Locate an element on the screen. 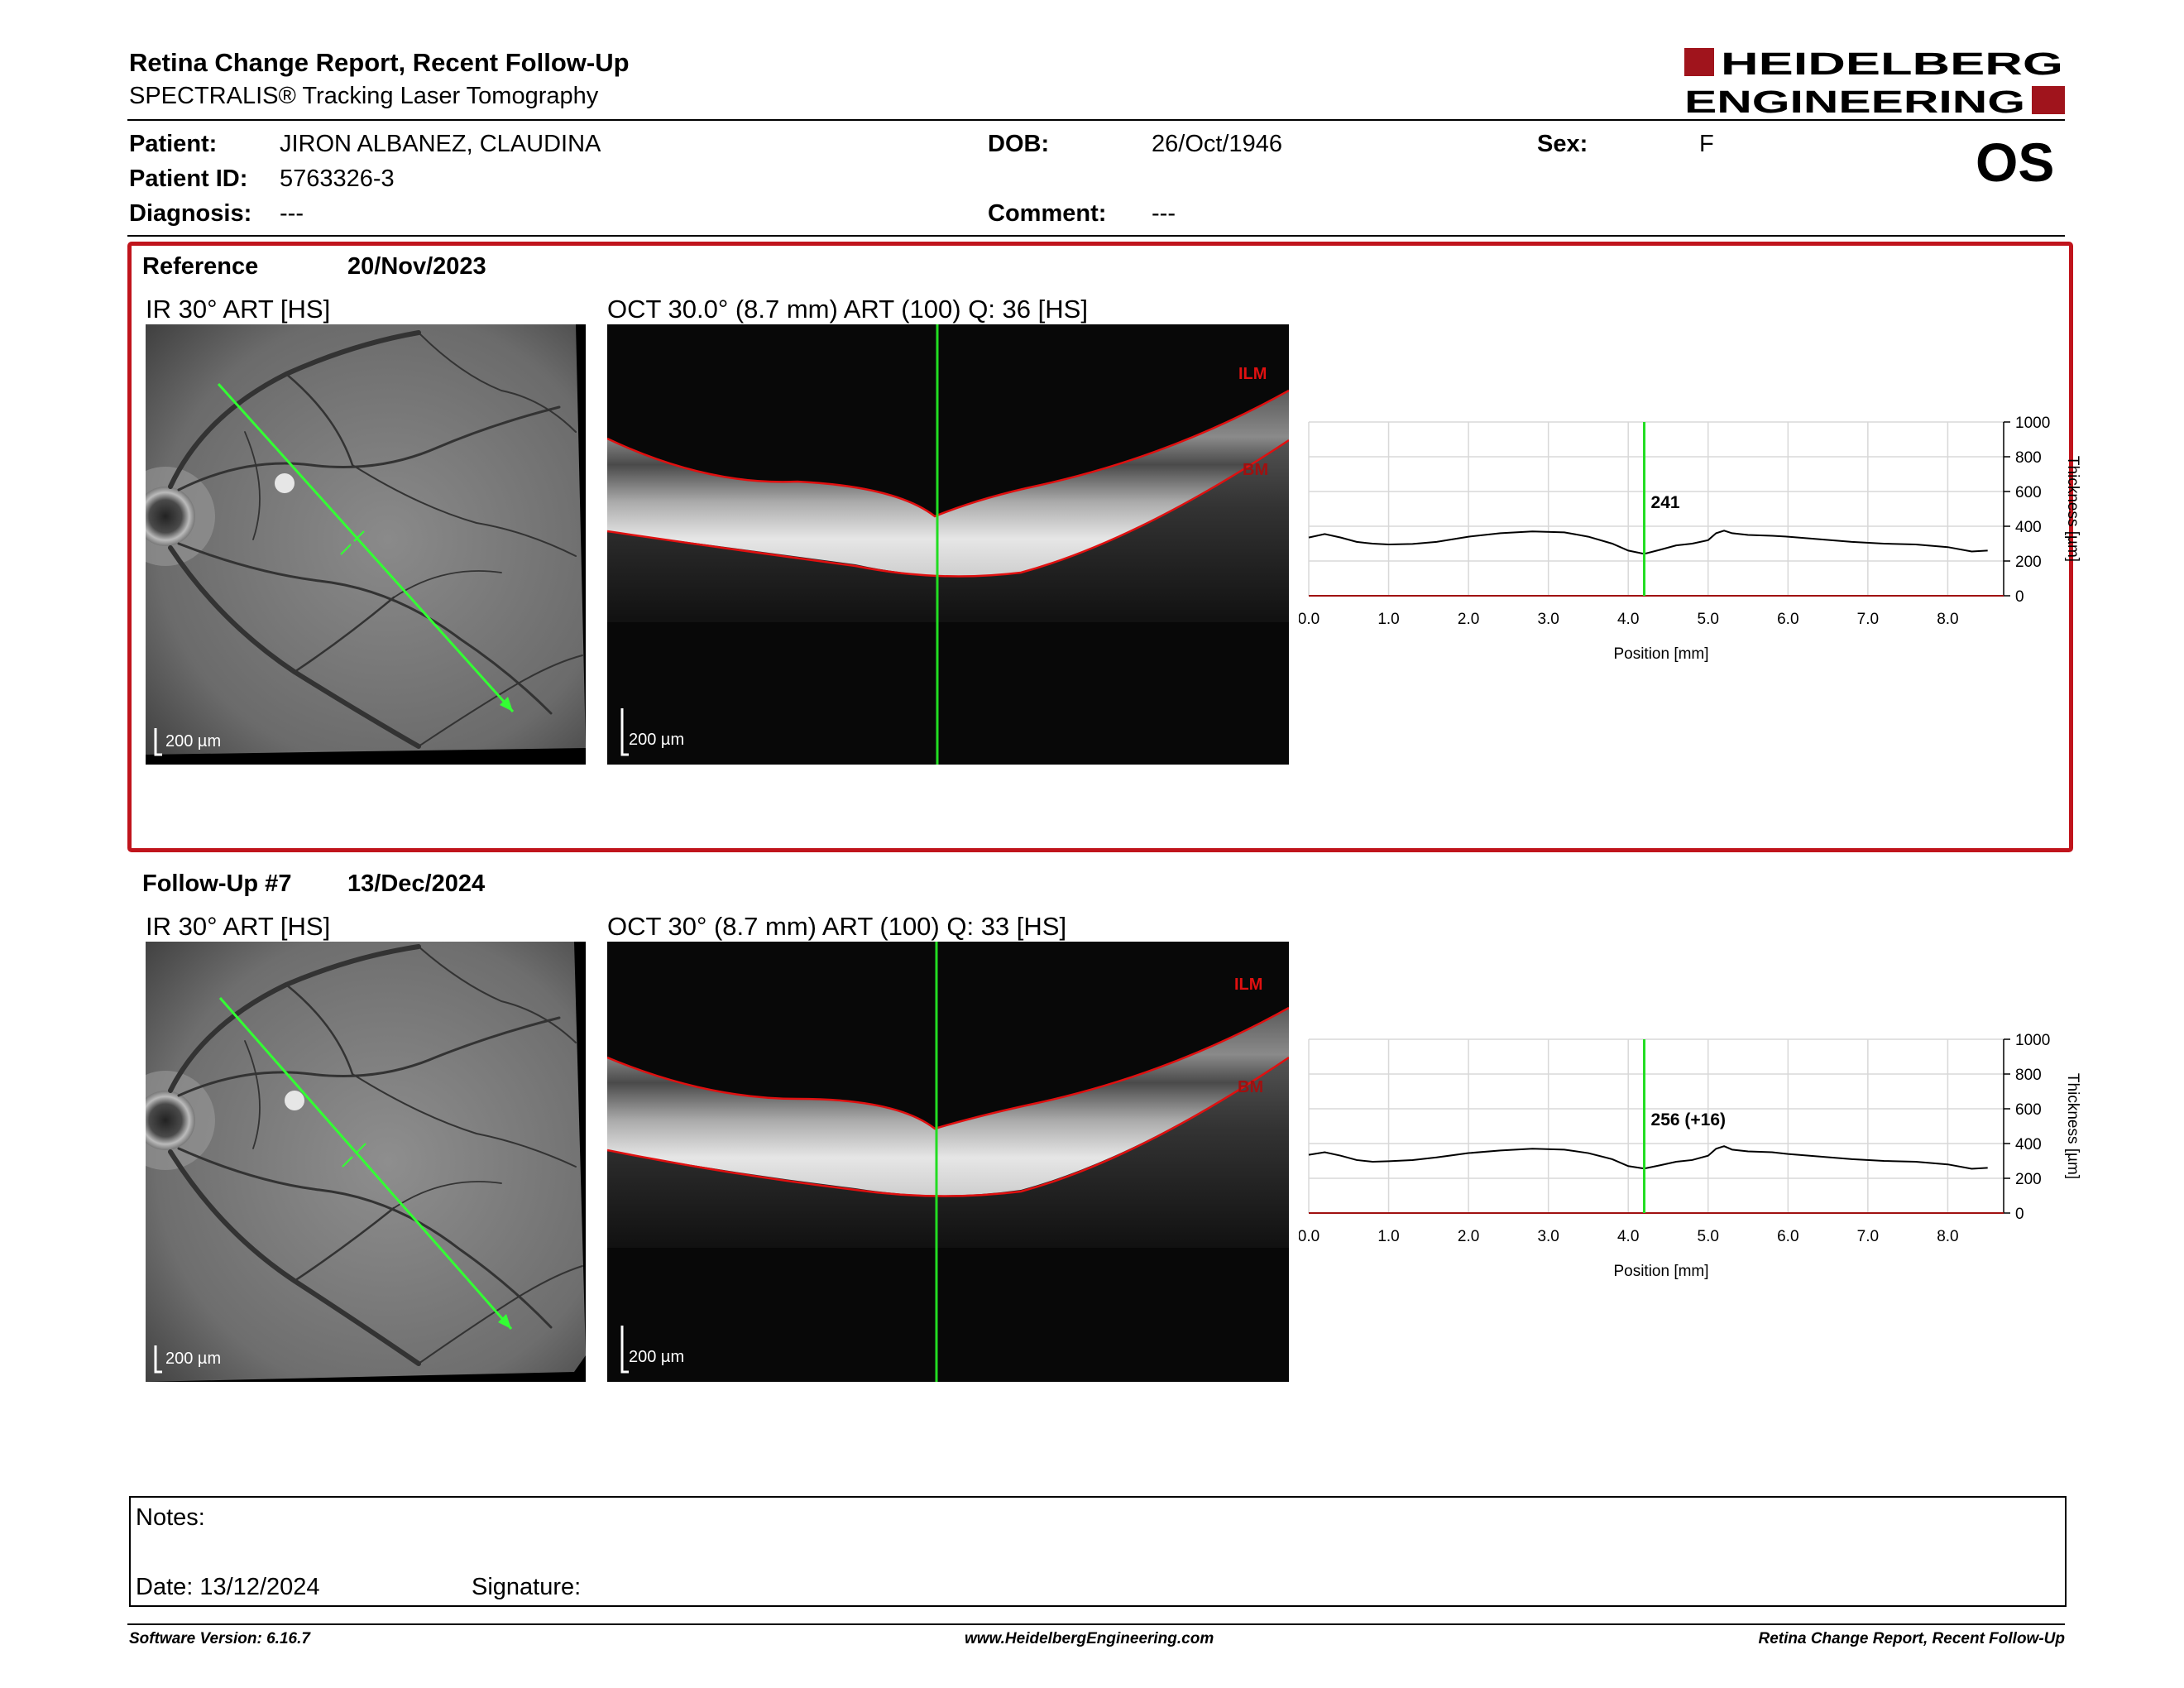 Image resolution: width=2184 pixels, height=1688 pixels. reference-date: 20/Nov/2023 is located at coordinates (416, 266).